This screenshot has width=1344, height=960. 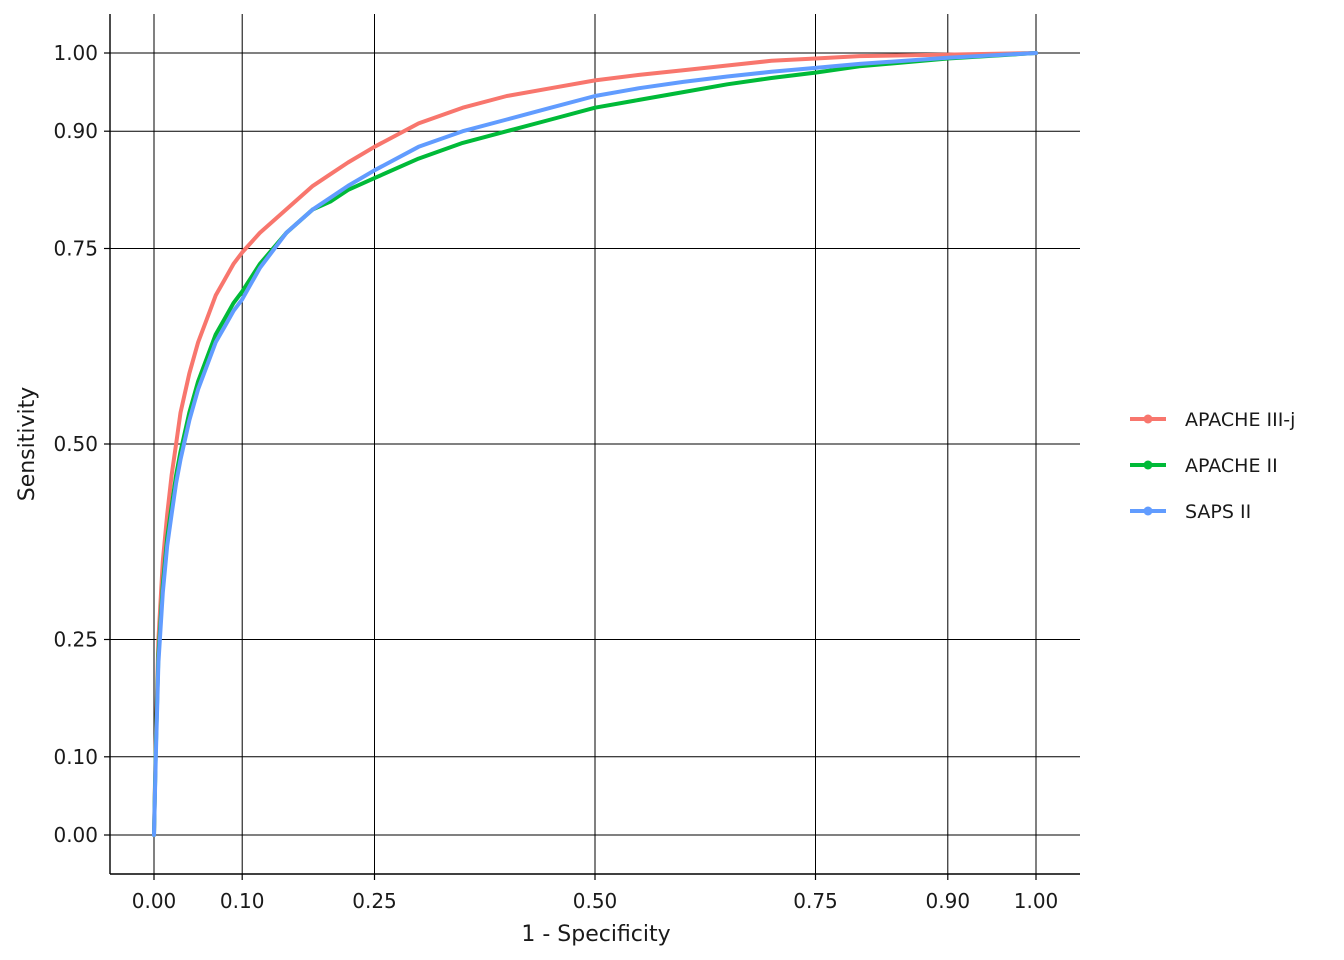 What do you see at coordinates (75, 131) in the screenshot?
I see `y-tick-label: 0.90` at bounding box center [75, 131].